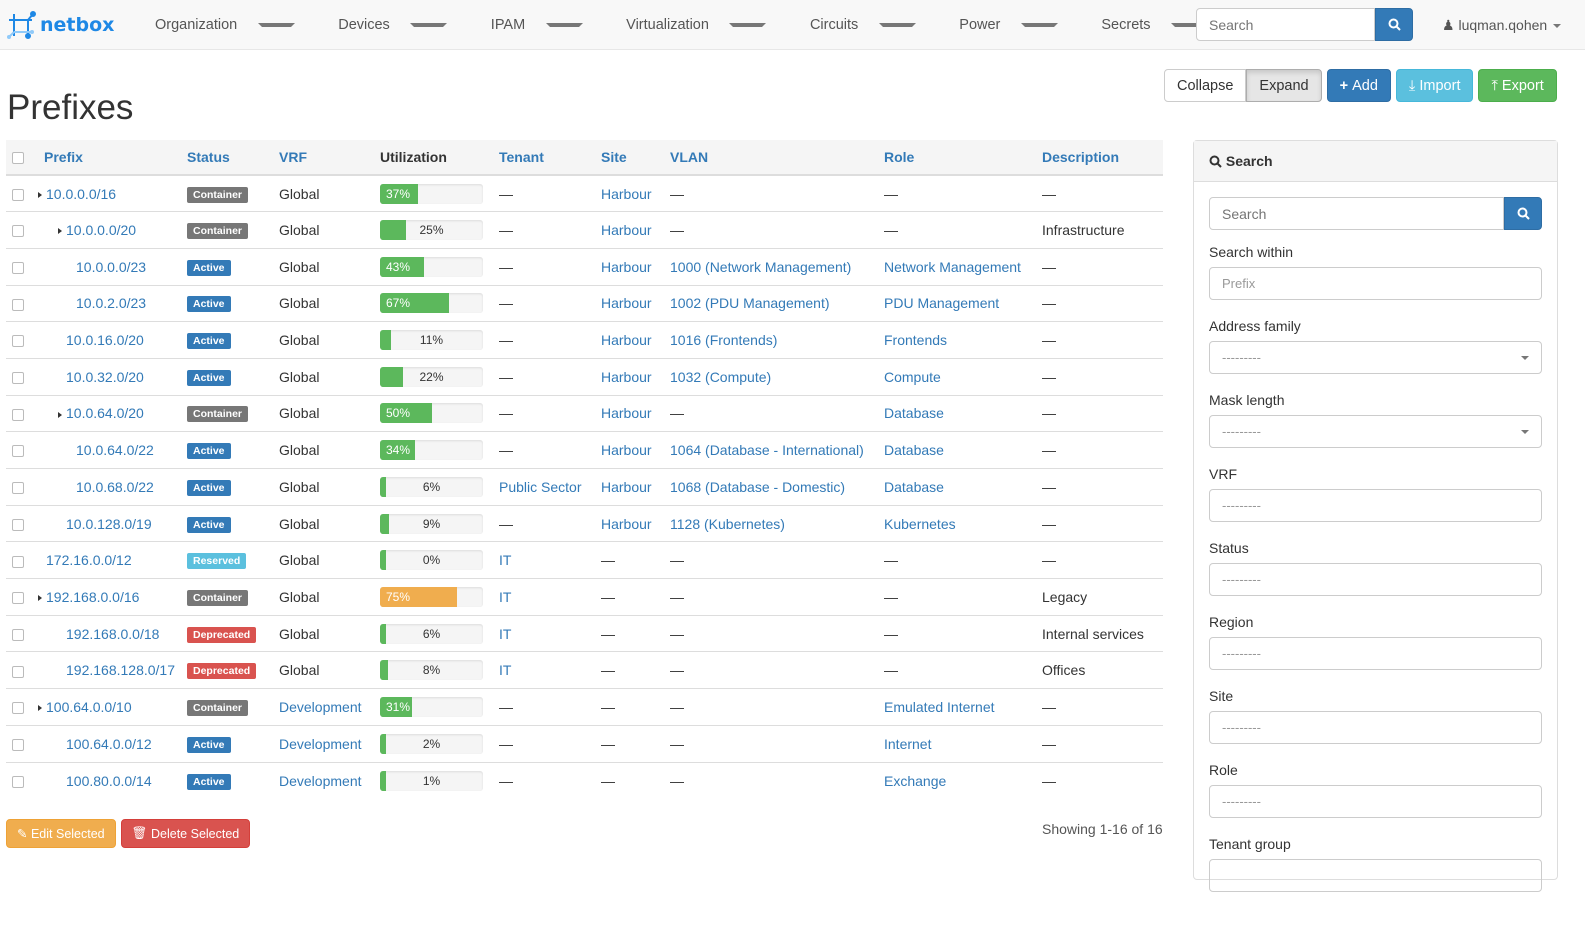 The image size is (1585, 925). What do you see at coordinates (109, 523) in the screenshot?
I see `prefix-link: 10.0.128.0/19` at bounding box center [109, 523].